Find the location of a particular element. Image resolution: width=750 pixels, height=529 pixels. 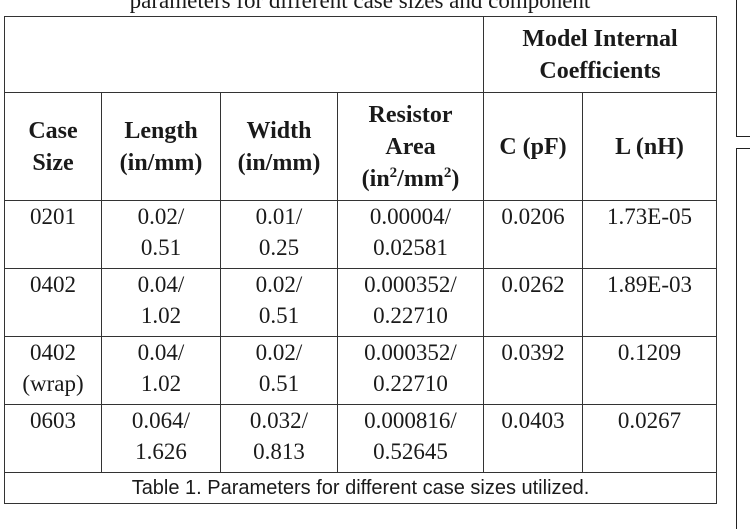

group-header-row: Model Internal Coefficients is located at coordinates (361, 54).